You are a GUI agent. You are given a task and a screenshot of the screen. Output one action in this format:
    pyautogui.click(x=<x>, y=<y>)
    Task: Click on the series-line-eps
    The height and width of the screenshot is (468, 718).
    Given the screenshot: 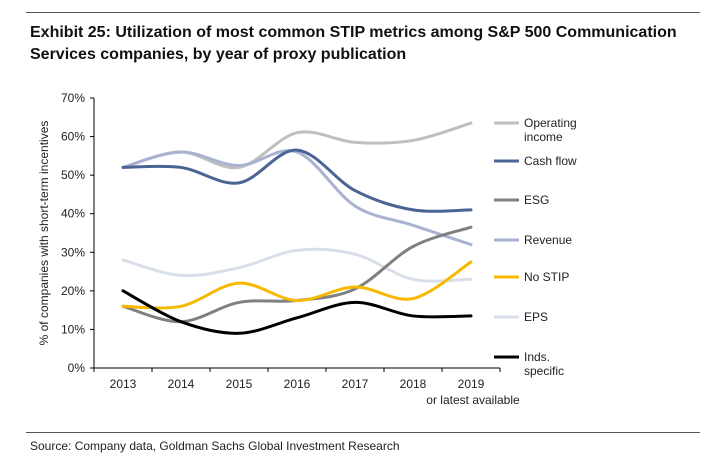 What is the action you would take?
    pyautogui.click(x=297, y=265)
    